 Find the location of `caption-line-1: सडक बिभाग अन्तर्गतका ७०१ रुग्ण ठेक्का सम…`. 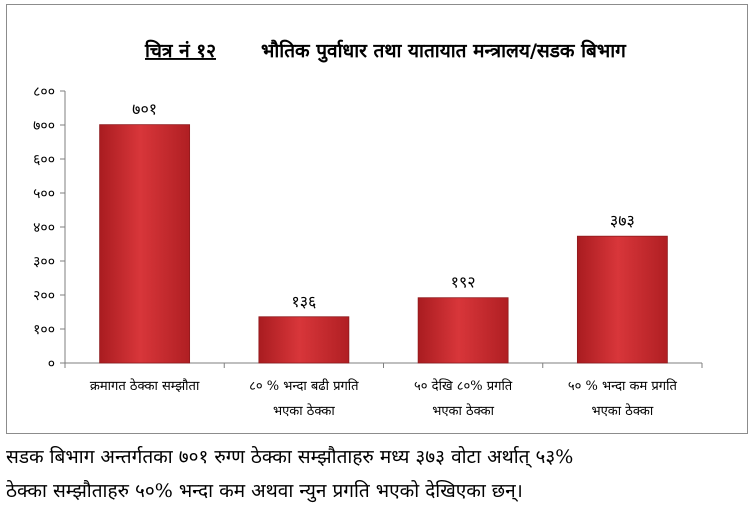

caption-line-1: सडक बिभाग अन्तर्गतका ७०१ रुग्ण ठेक्का सम… is located at coordinates (290, 457).